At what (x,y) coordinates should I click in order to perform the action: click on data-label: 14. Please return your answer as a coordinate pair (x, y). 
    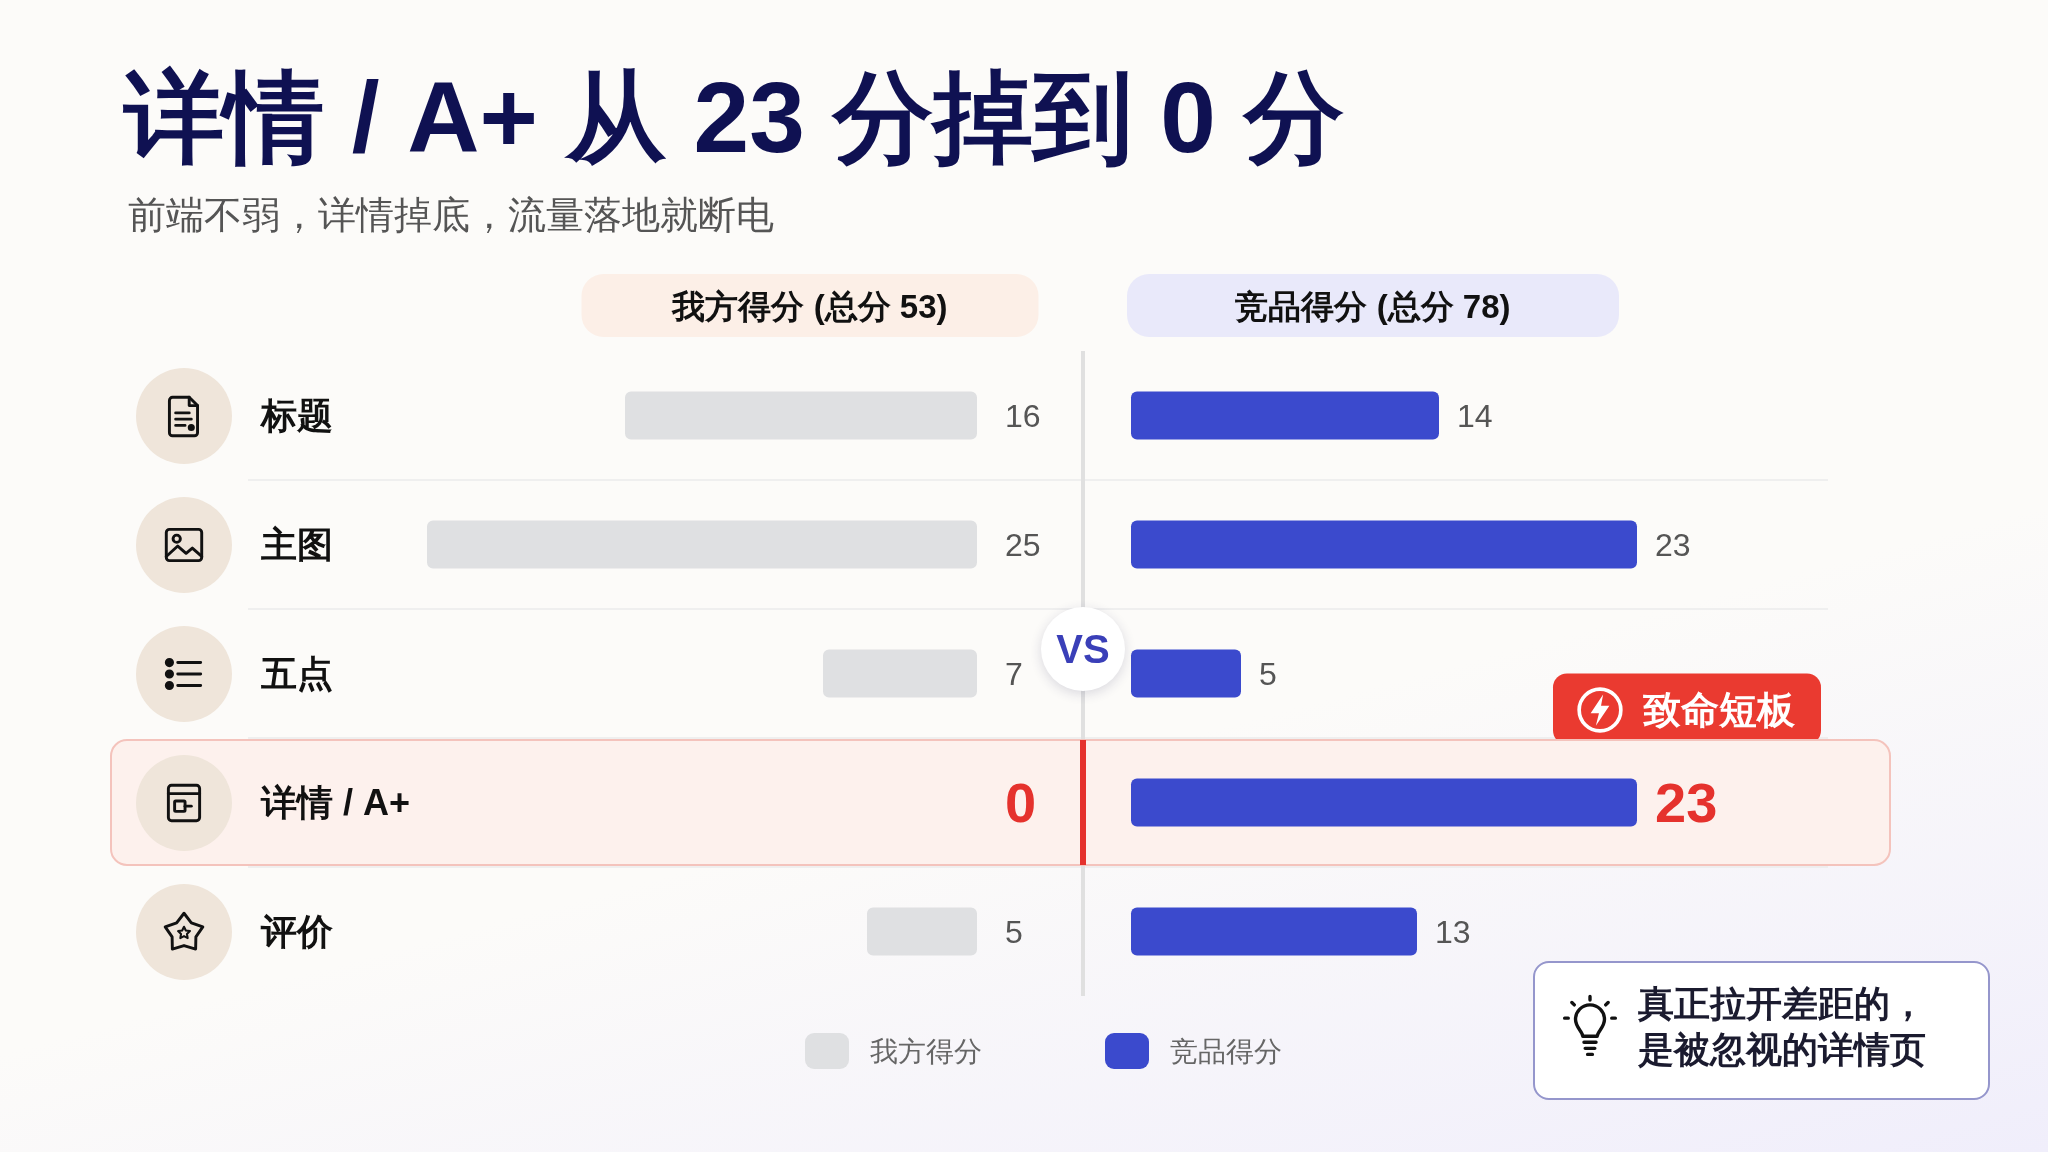
    Looking at the image, I should click on (1475, 415).